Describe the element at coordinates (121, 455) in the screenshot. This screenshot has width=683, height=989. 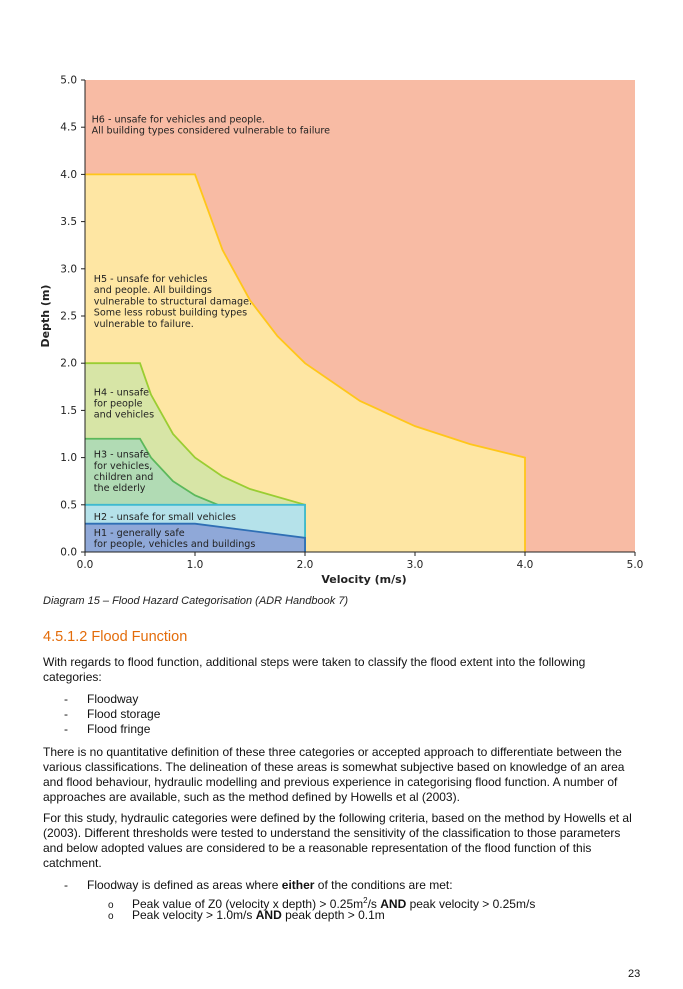
I see `zone-label-line: H3 - unsafe` at that location.